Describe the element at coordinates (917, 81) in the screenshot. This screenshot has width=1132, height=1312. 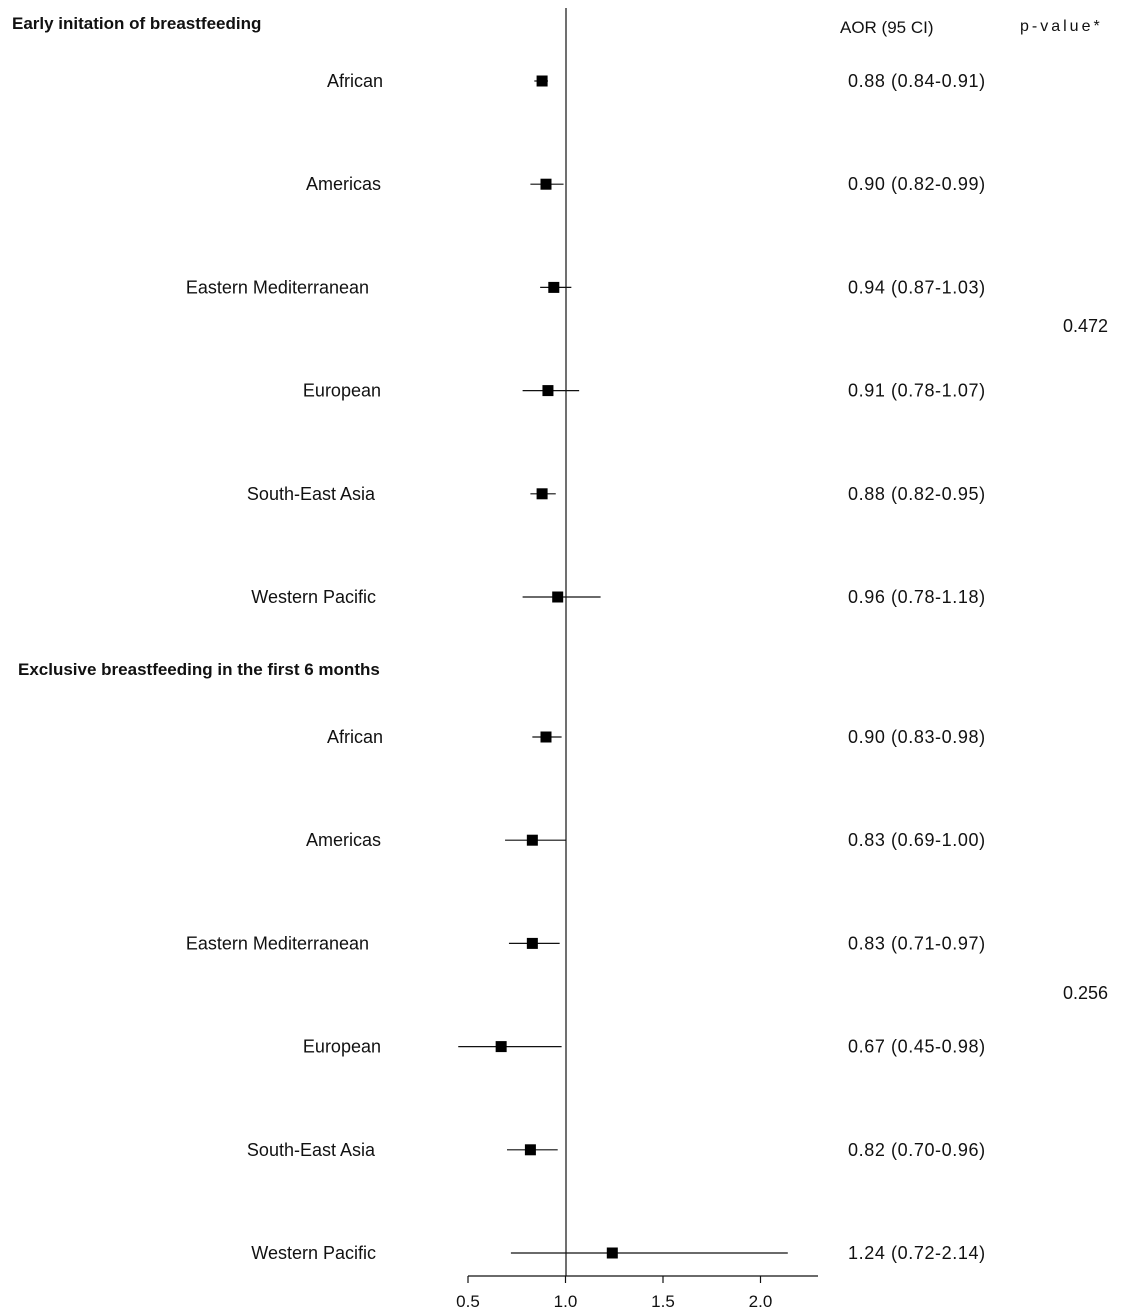
I see `aor-ci-text: 0.88 (0.84-0.91)` at that location.